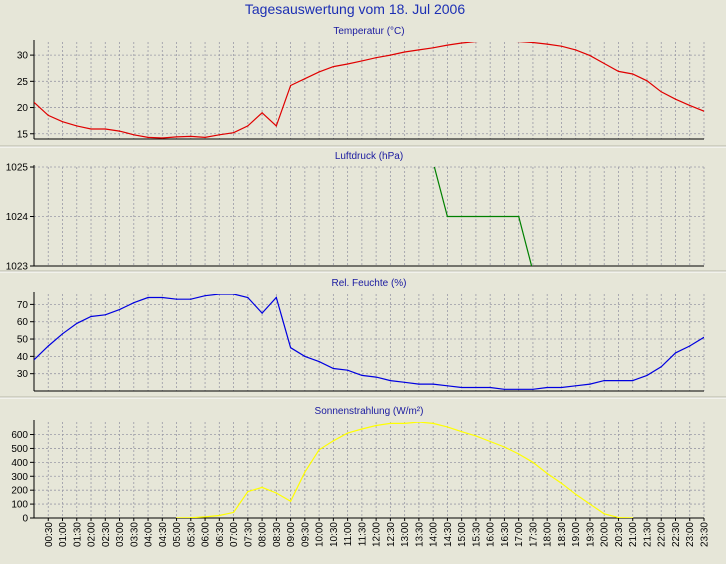 Image resolution: width=726 pixels, height=564 pixels. I want to click on y-tick-label: 200, so click(19, 491).